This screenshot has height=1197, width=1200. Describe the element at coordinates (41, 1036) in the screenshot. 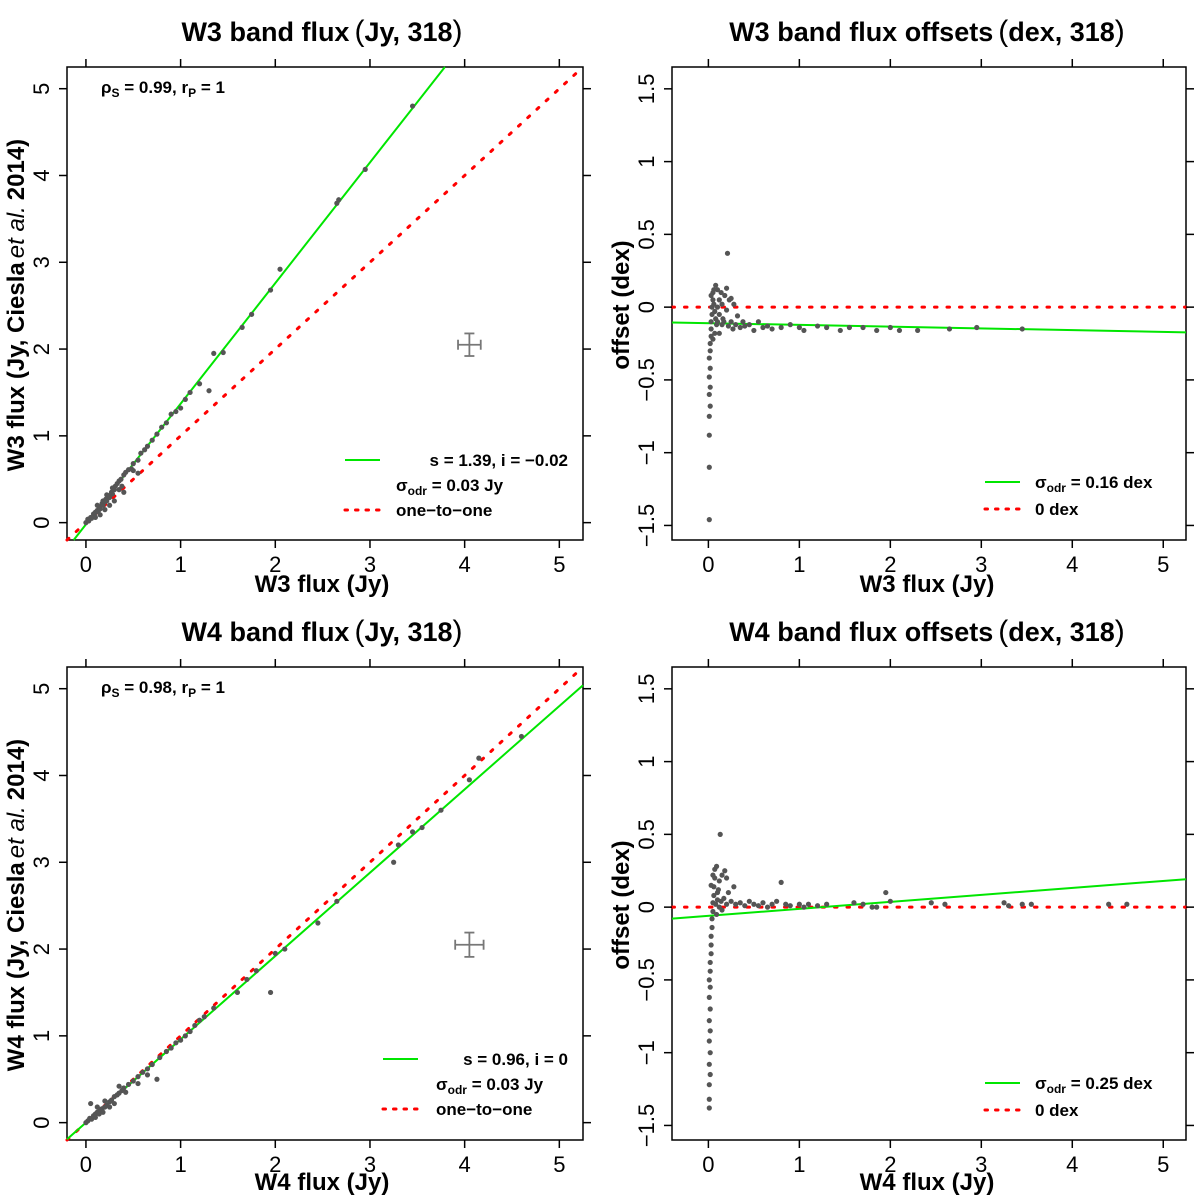

I see `y-tick-label: 1` at that location.